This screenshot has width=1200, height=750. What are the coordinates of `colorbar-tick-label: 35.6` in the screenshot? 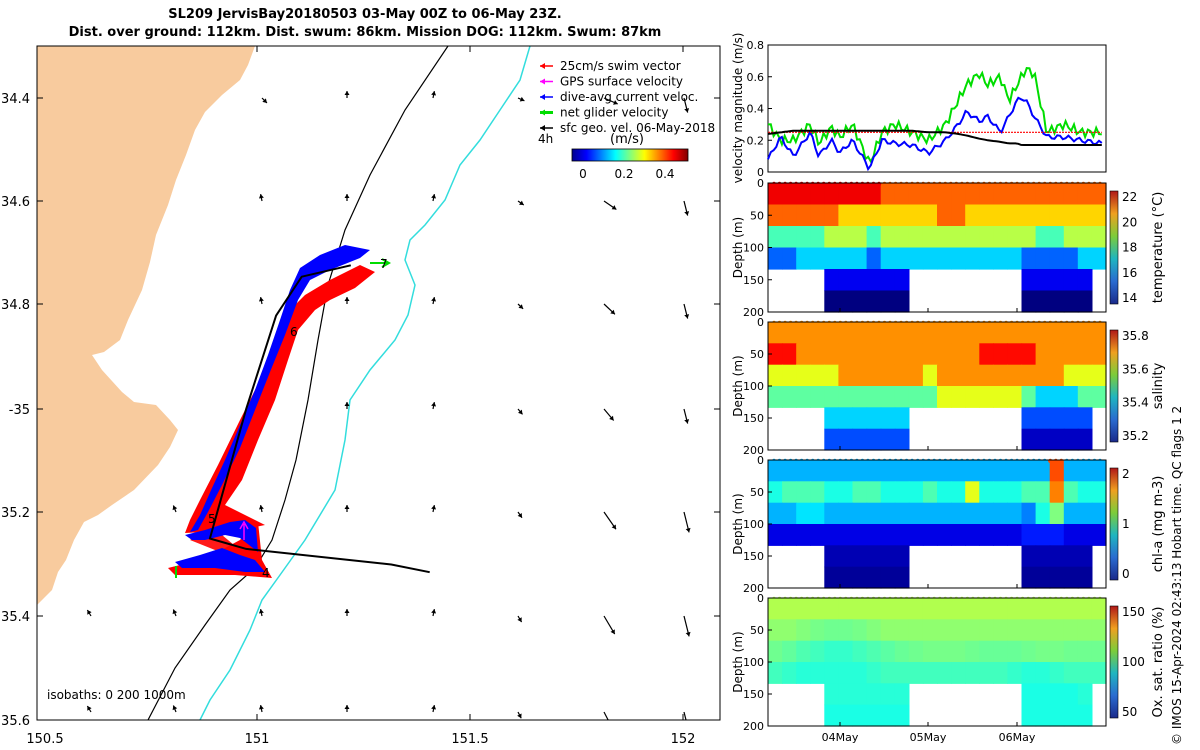 It's located at (1135, 369).